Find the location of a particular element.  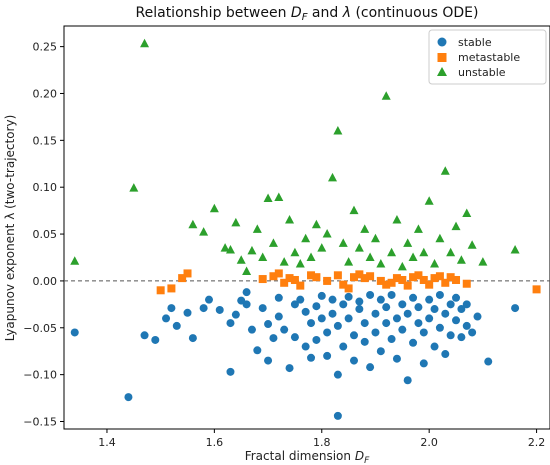

y-tick-label: 0.20 is located at coordinates (45, 93).